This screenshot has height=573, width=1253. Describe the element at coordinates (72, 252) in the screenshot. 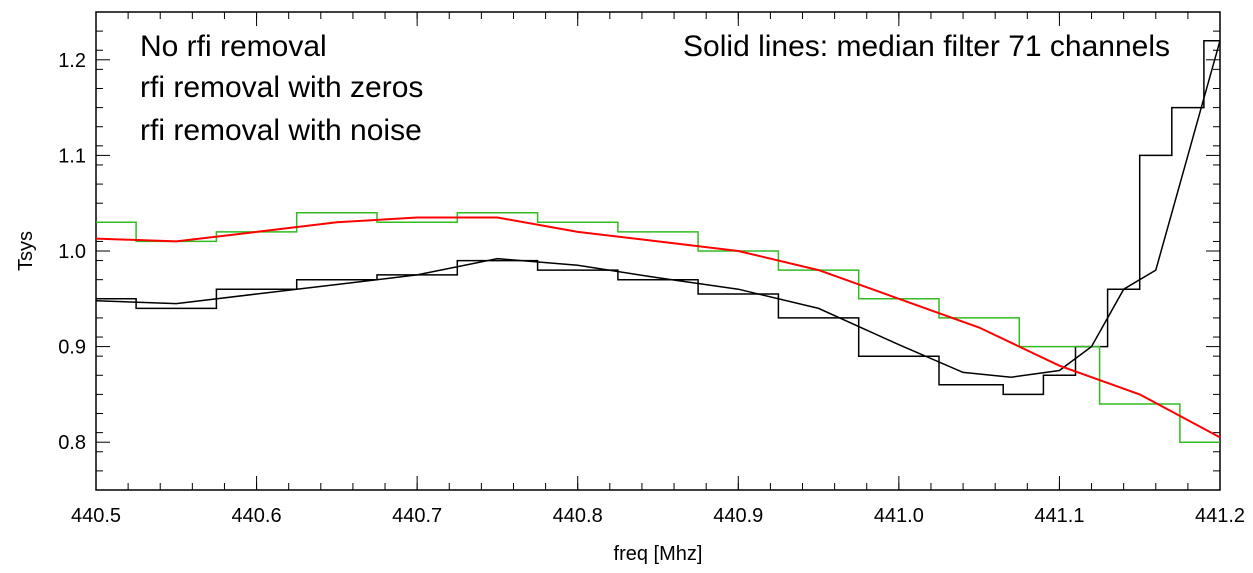

I see `y-tick-label: 1.0` at that location.